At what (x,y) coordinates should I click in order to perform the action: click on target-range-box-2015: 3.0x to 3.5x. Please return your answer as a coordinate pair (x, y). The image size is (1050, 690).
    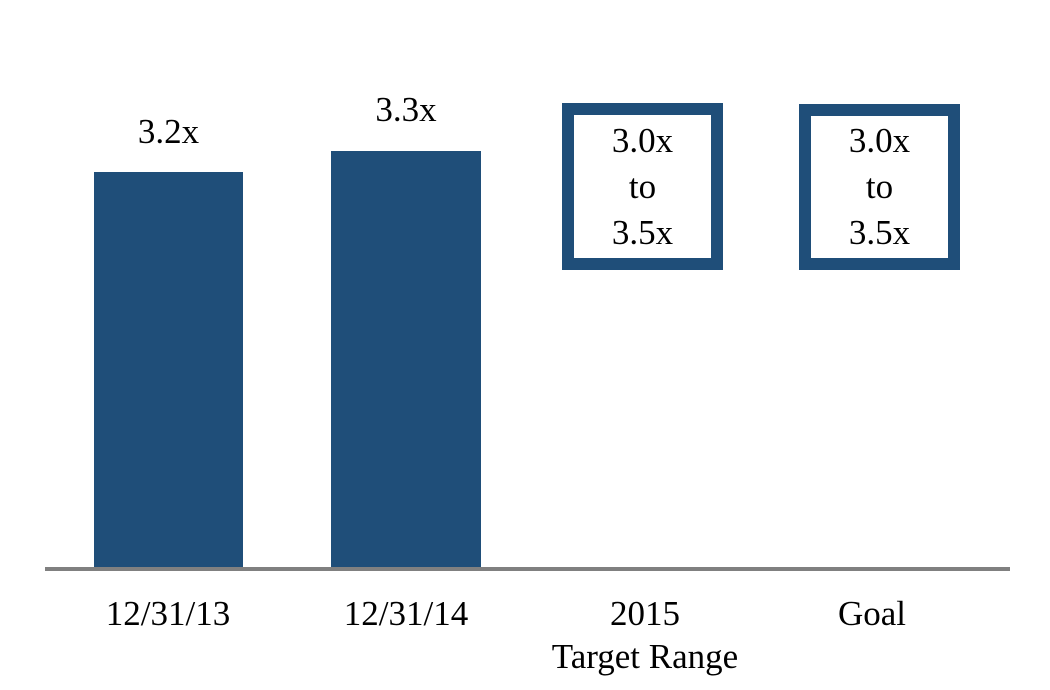
    Looking at the image, I should click on (642, 186).